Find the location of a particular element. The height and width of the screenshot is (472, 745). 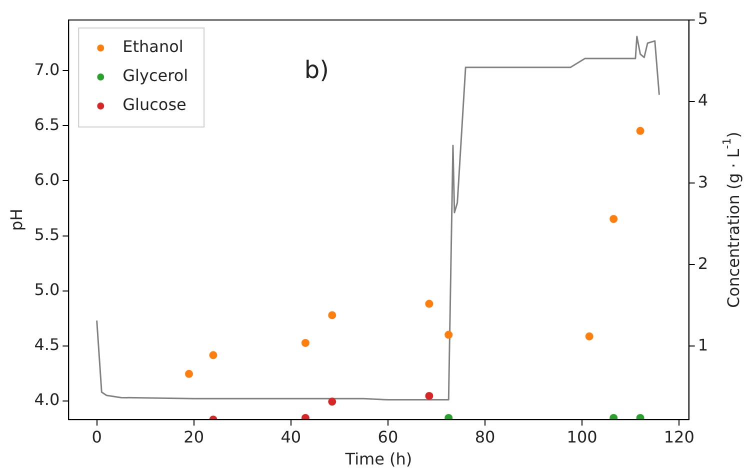

y2-axis-title: Concentration (g · L-1) is located at coordinates (731, 220).